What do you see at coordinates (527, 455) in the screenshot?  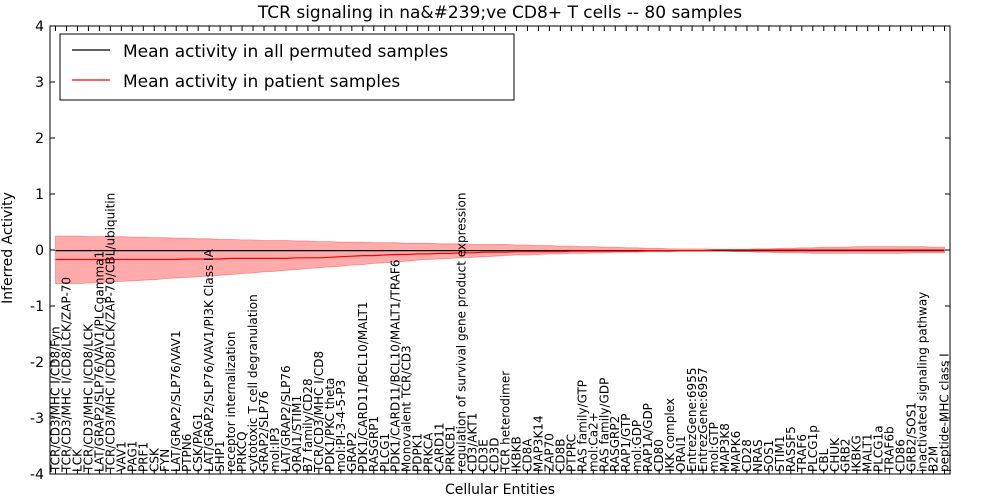 I see `x-tick-label: CD8A` at bounding box center [527, 455].